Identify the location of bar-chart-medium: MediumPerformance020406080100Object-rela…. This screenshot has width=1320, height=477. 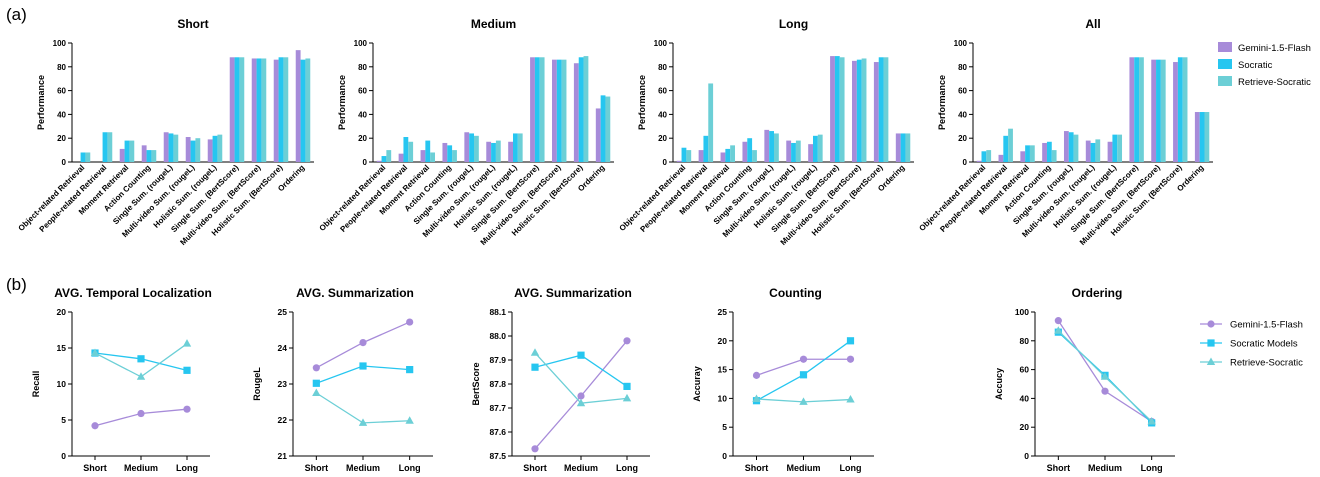
(465, 132).